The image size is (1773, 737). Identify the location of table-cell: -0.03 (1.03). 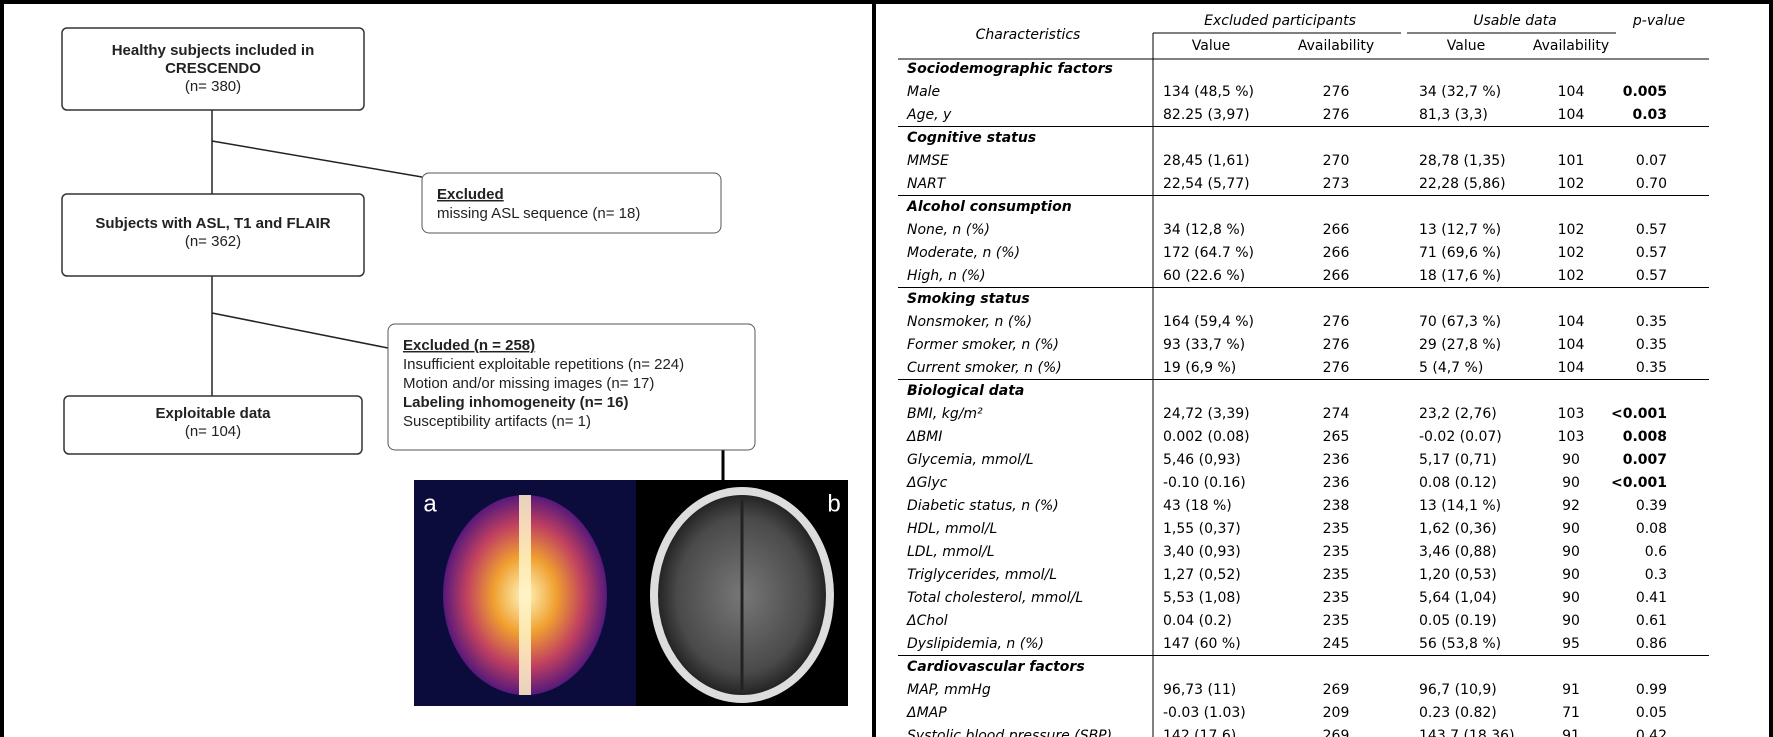
(1204, 713).